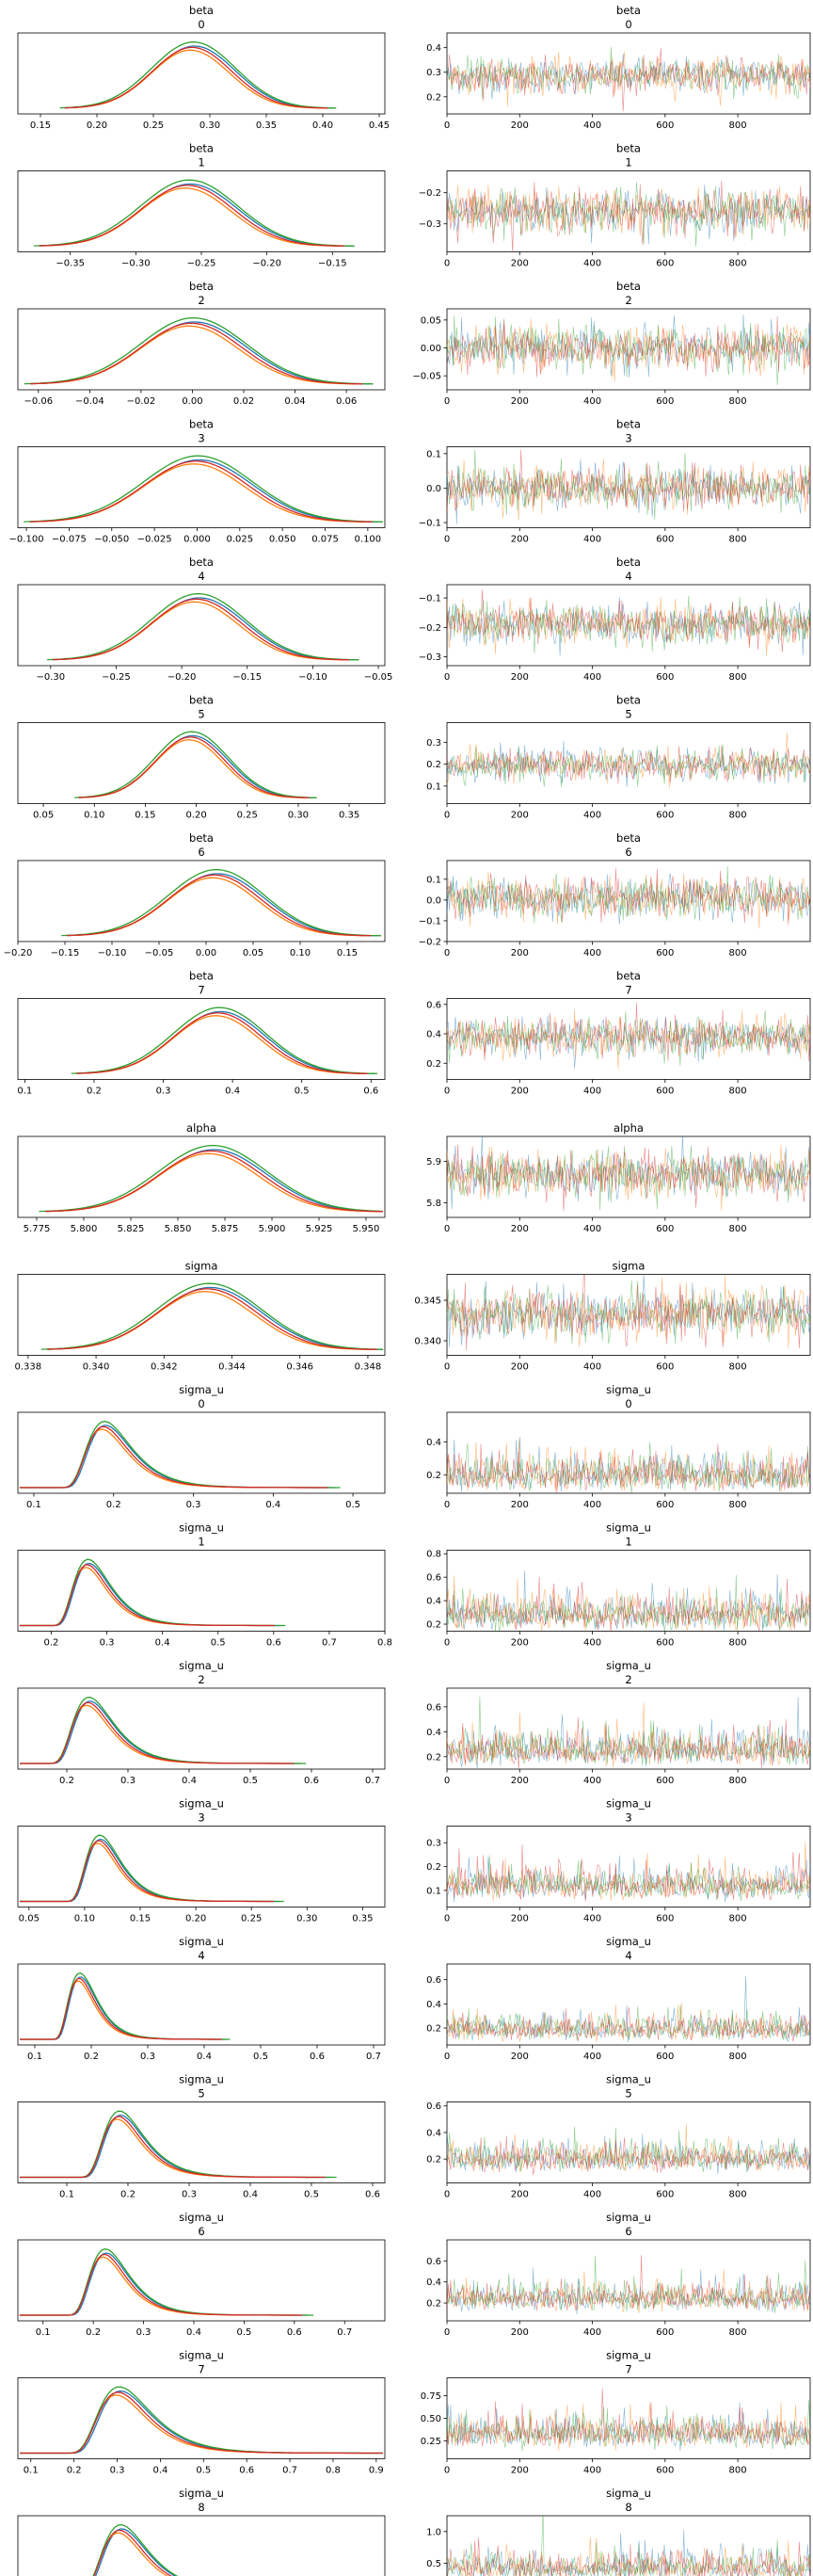 The height and width of the screenshot is (2576, 813). Describe the element at coordinates (433, 1867) in the screenshot. I see `trace-ytick-label-13-1: 0.2` at that location.